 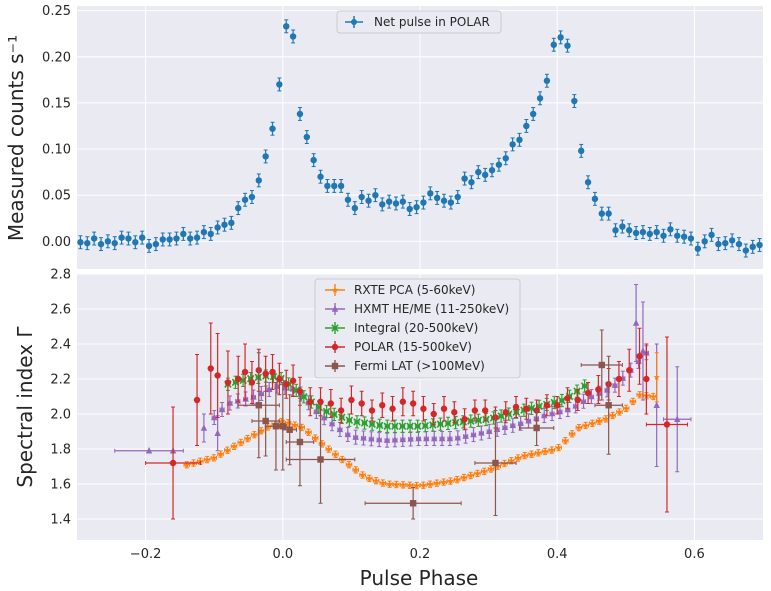 What do you see at coordinates (60, 415) in the screenshot?
I see `bottom-ytick-label: 2.0` at bounding box center [60, 415].